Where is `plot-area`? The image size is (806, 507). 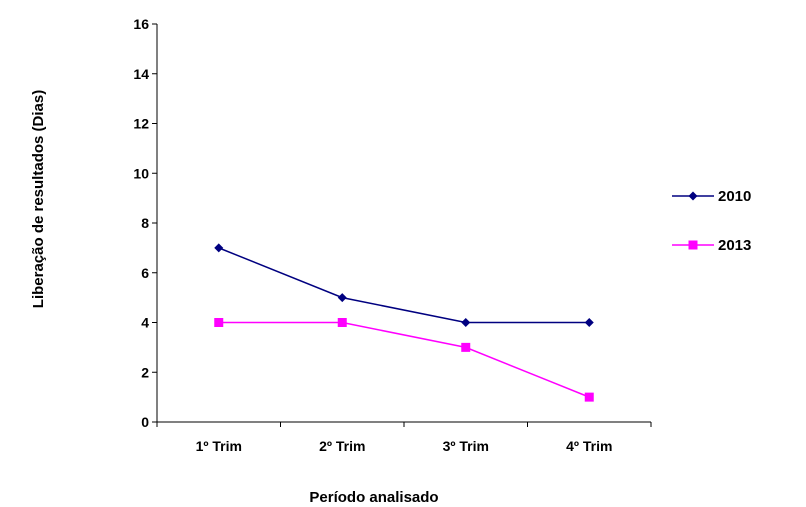 plot-area is located at coordinates (404, 322).